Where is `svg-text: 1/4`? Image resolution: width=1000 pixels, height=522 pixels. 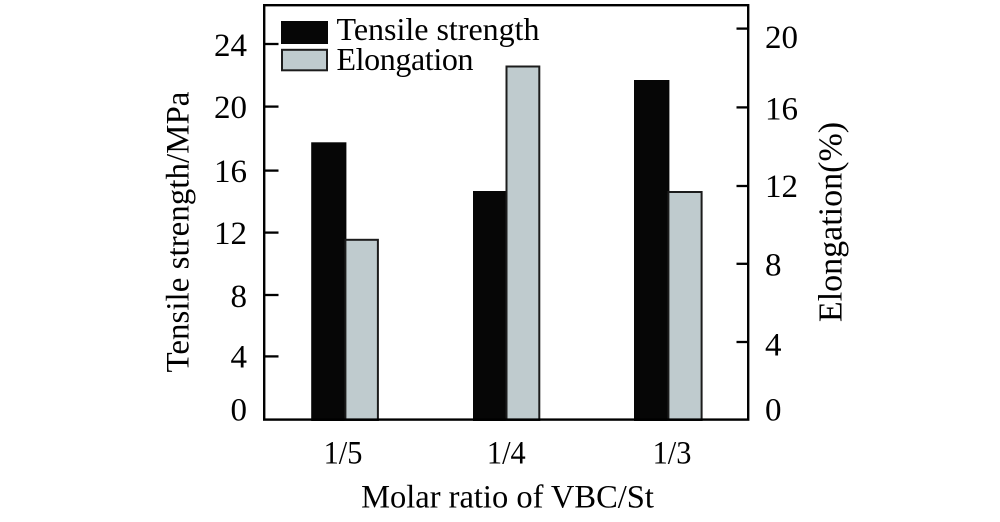
svg-text: 1/4 is located at coordinates (506, 454).